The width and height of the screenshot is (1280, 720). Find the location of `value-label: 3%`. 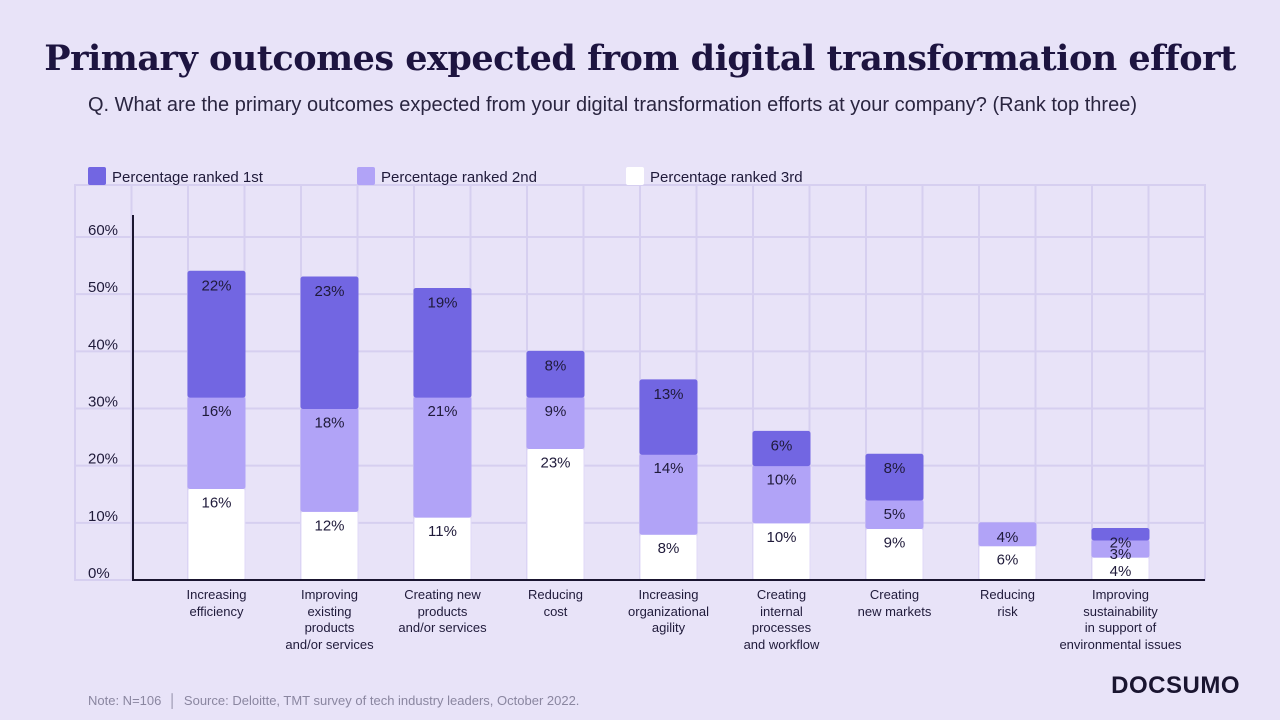

value-label: 3% is located at coordinates (1121, 554).